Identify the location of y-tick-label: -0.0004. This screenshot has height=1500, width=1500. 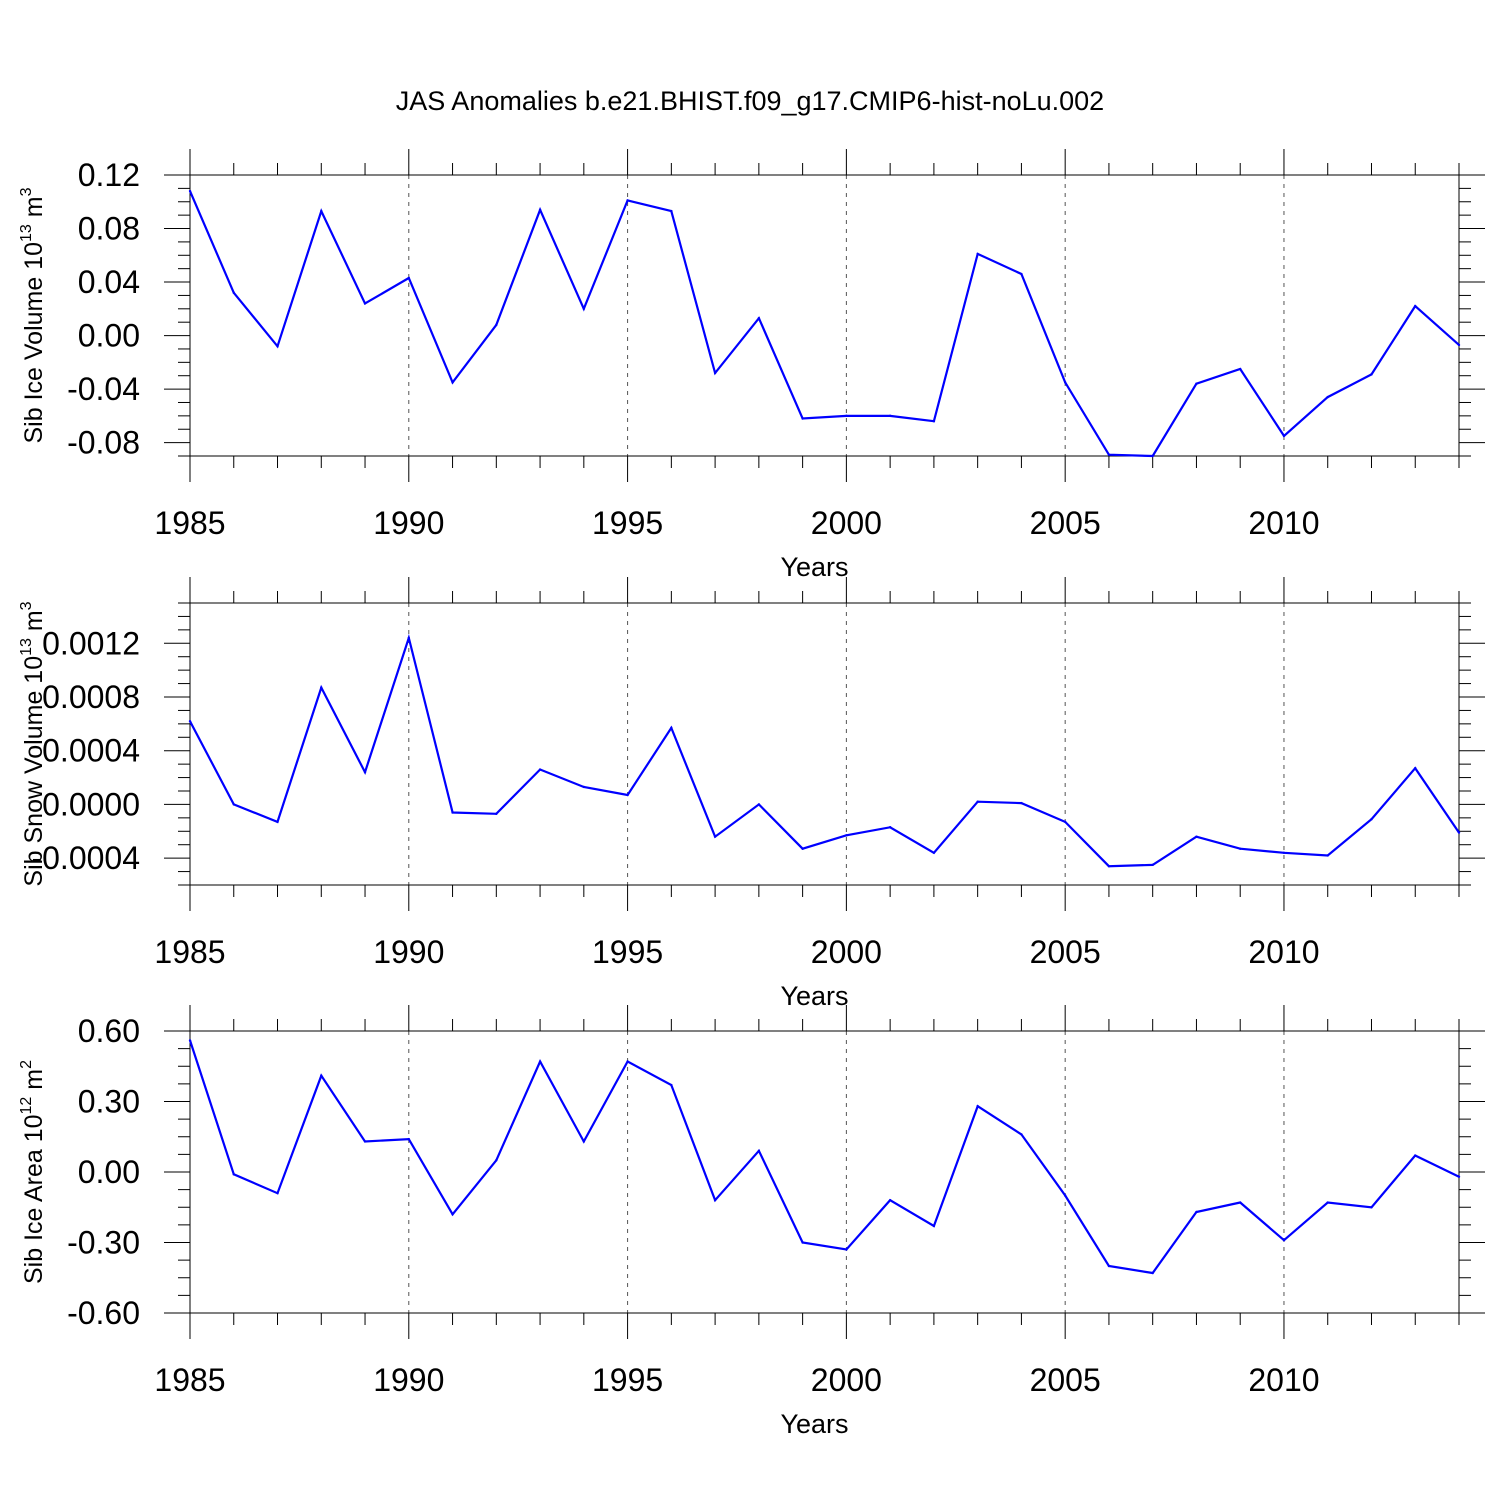
(85, 858).